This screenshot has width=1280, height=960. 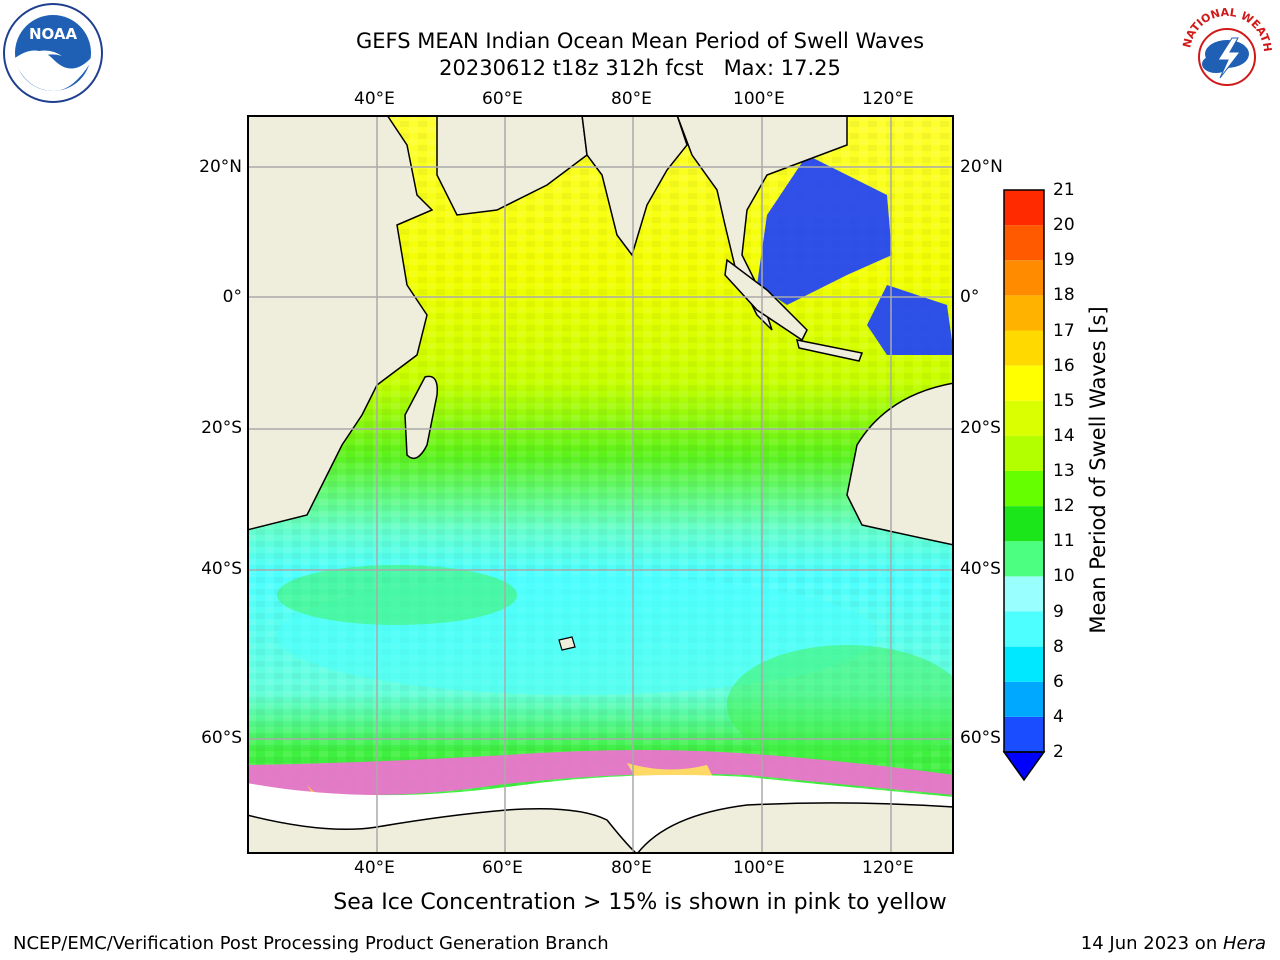 What do you see at coordinates (1058, 611) in the screenshot?
I see `colorbar-tick-label: 9` at bounding box center [1058, 611].